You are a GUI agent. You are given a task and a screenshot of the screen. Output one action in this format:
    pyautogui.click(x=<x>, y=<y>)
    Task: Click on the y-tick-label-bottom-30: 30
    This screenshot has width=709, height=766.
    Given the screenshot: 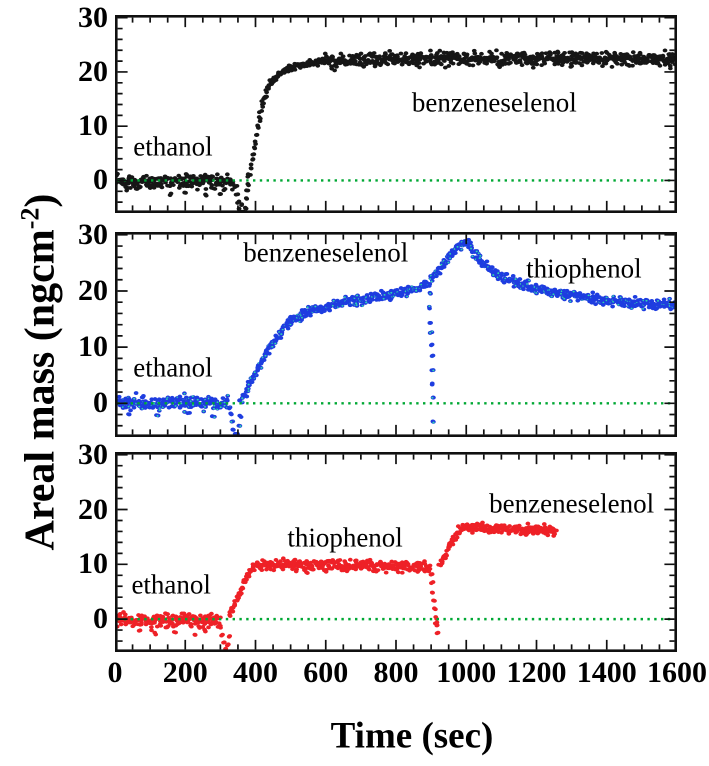 What is the action you would take?
    pyautogui.click(x=93, y=454)
    